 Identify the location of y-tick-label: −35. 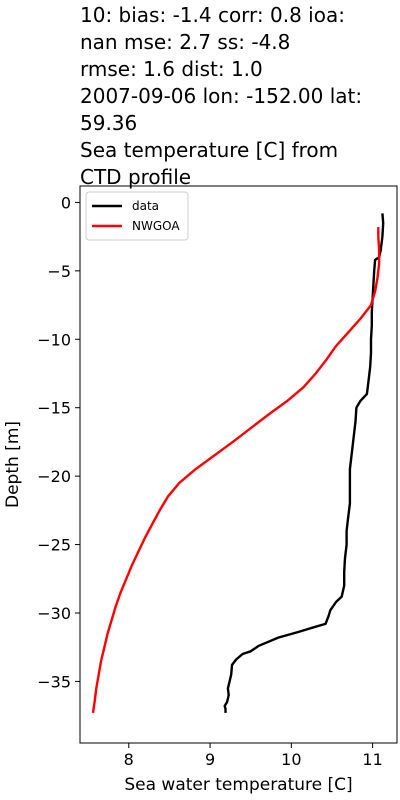
(54, 681).